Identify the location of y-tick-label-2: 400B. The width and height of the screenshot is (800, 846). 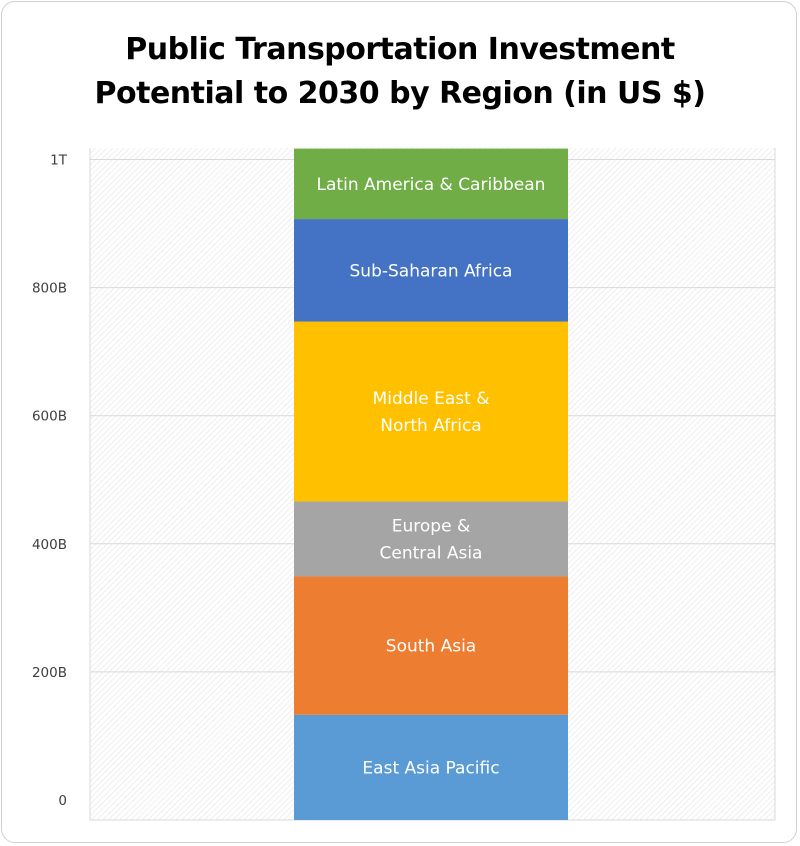
(49, 545).